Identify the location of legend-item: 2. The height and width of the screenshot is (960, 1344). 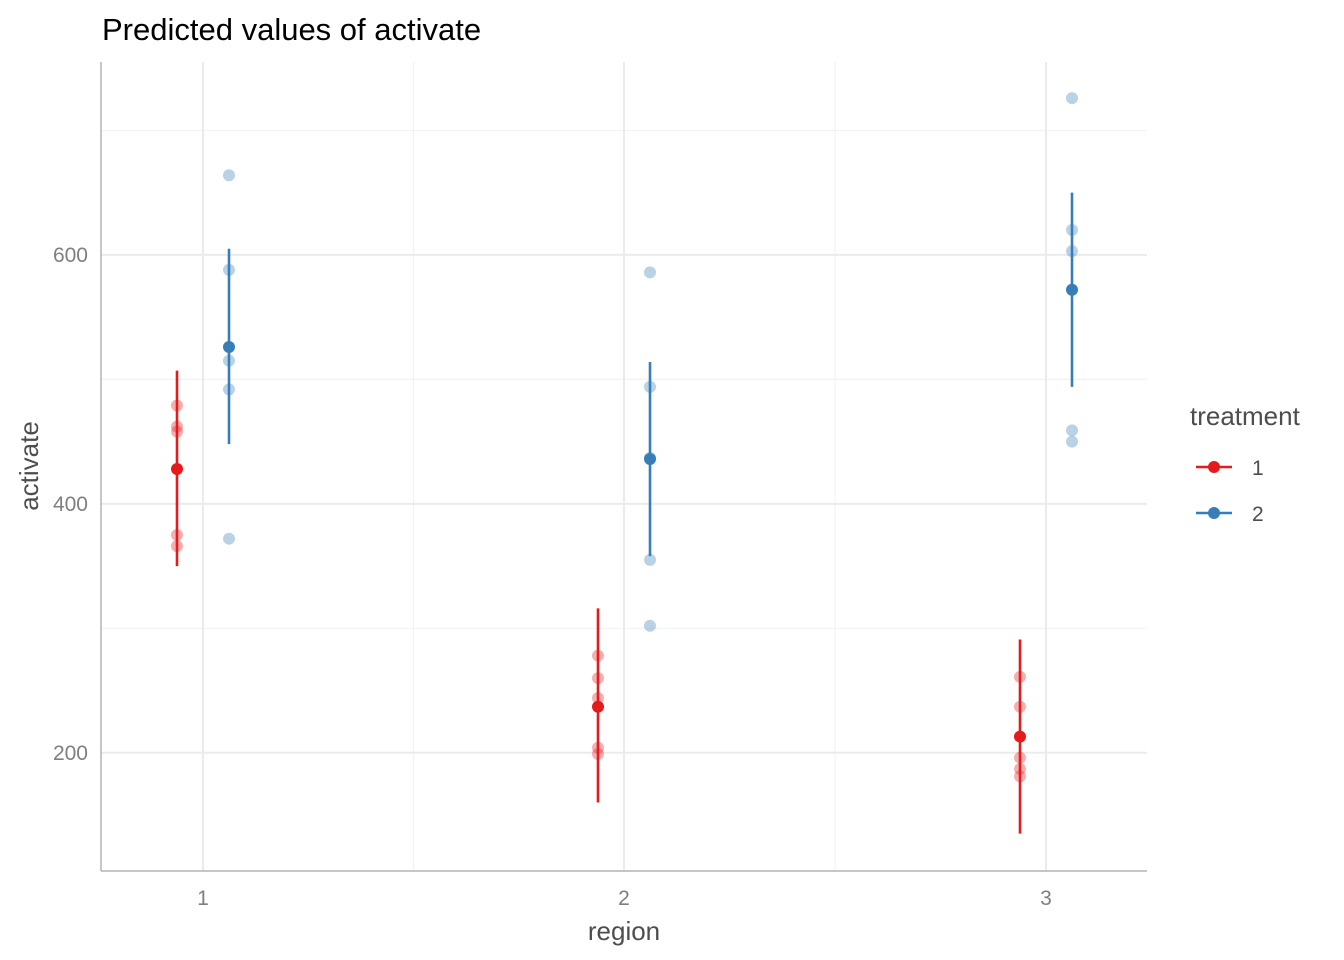
(1230, 514).